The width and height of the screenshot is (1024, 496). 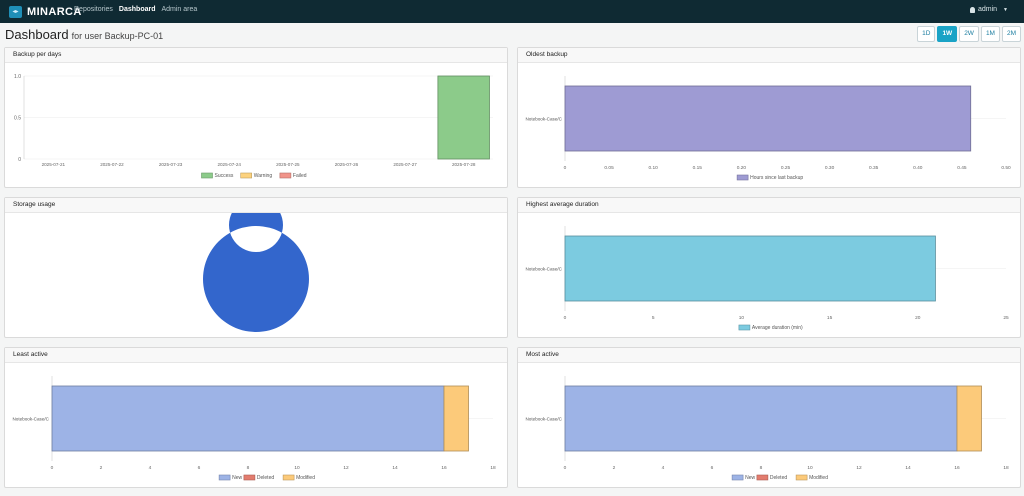 What do you see at coordinates (776, 178) in the screenshot?
I see `chart-legend-label: Hours since last backup` at bounding box center [776, 178].